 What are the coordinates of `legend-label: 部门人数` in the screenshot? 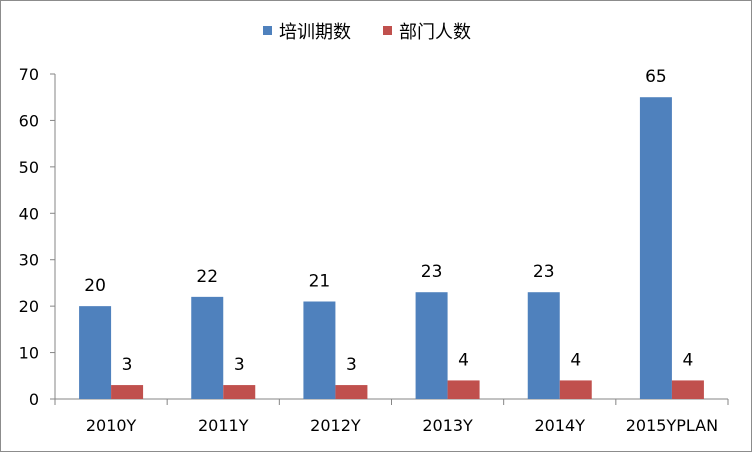 It's located at (435, 32).